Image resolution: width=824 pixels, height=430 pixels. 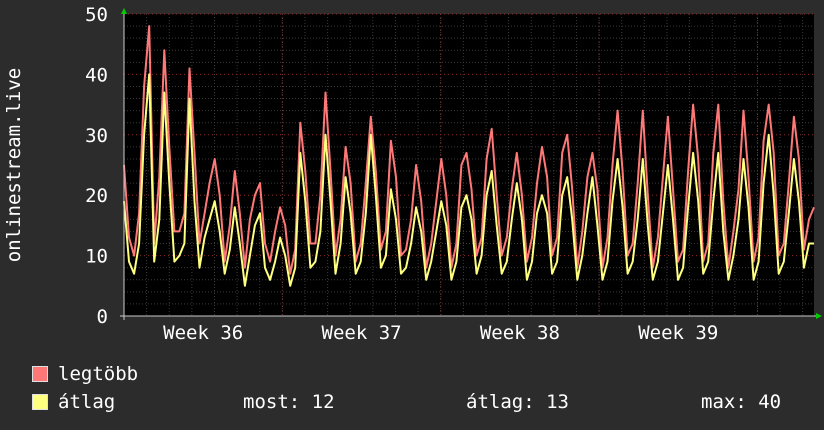 What do you see at coordinates (87, 402) in the screenshot?
I see `legend-label-avg: átlag` at bounding box center [87, 402].